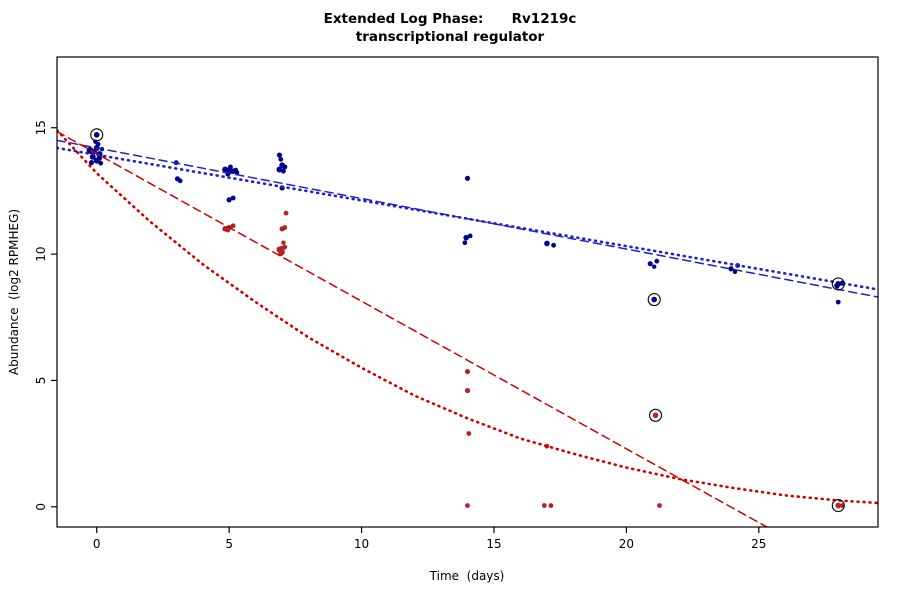  I want to click on x-axis-label: Time (days), so click(467, 576).